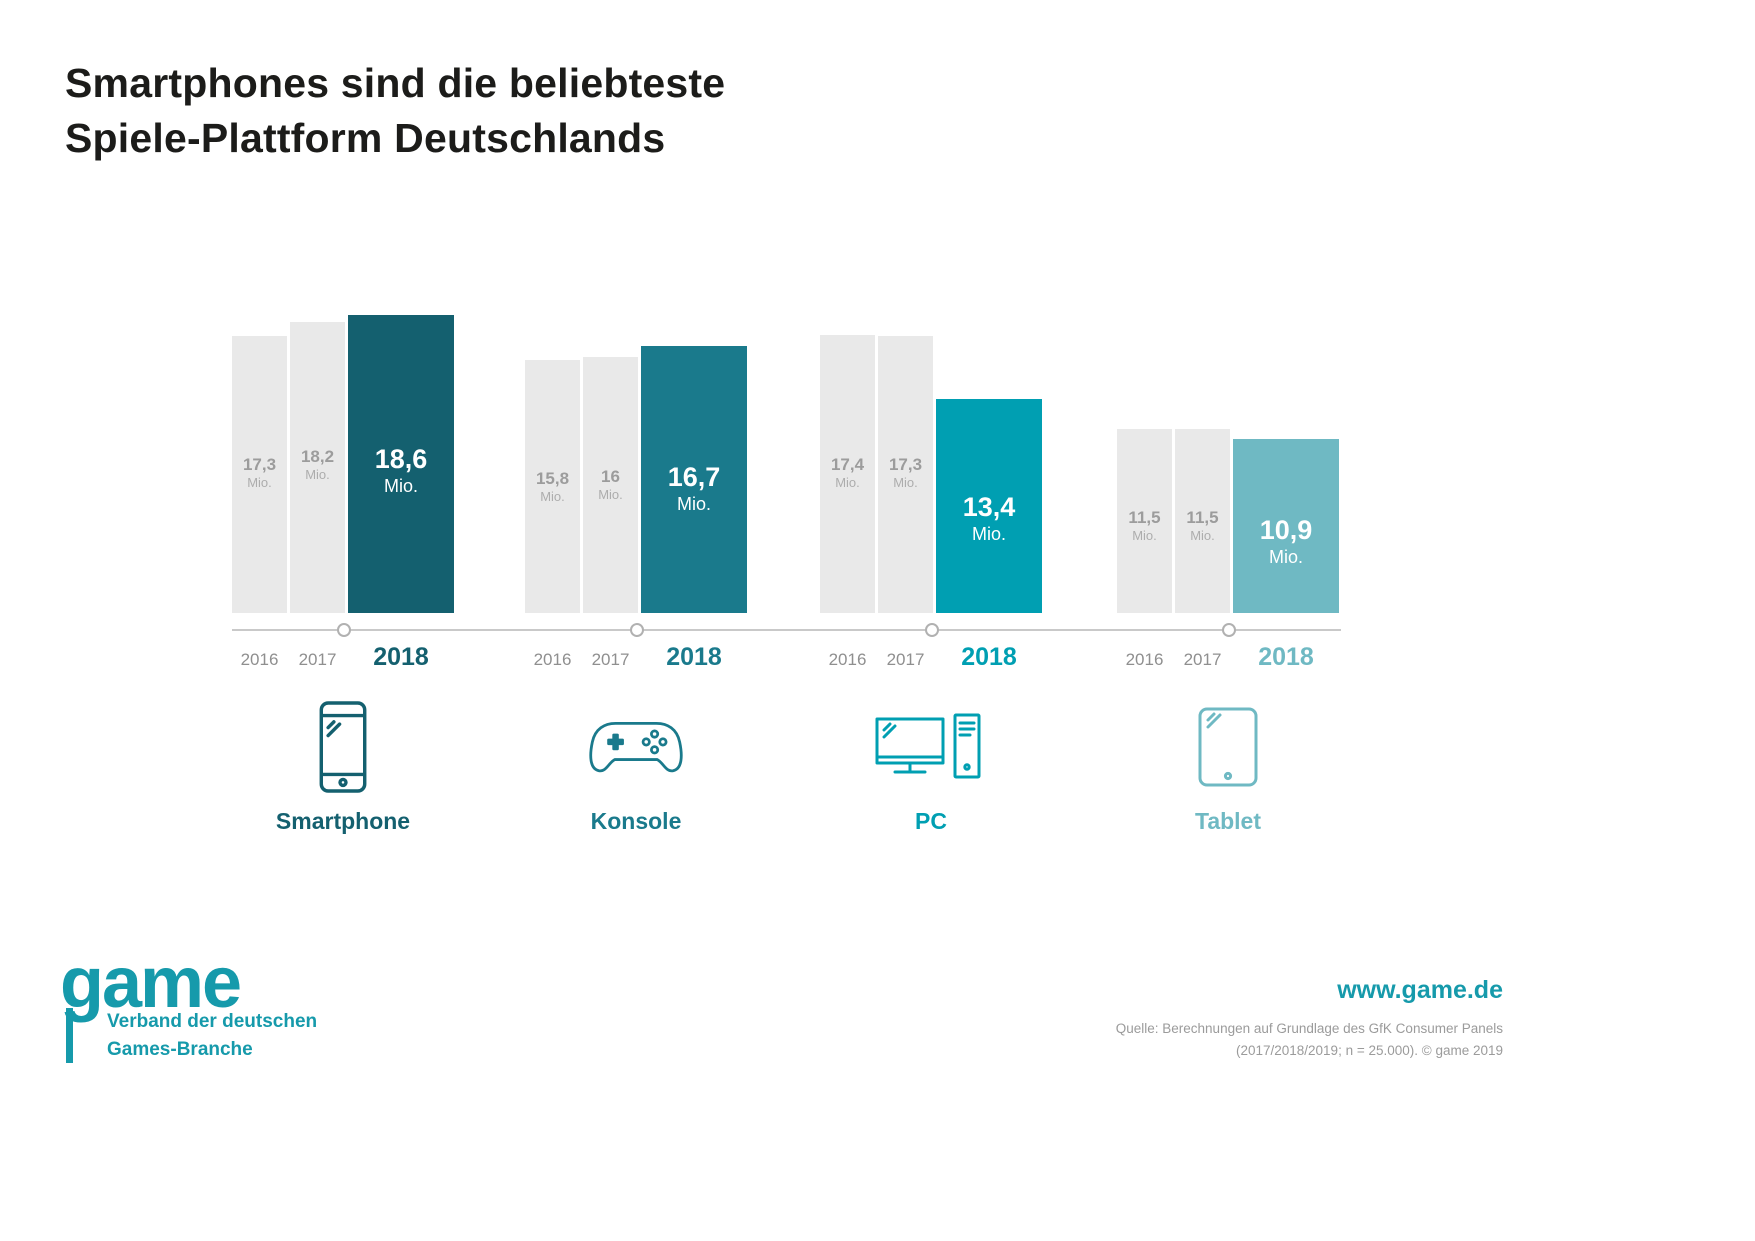  I want to click on timeline-axis, so click(786, 630).